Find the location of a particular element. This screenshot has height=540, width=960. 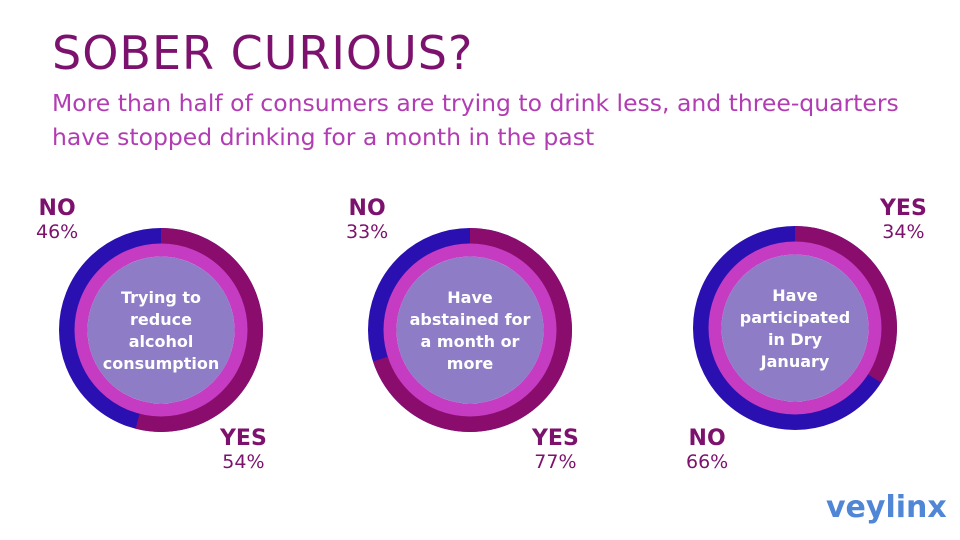

donut-1-yes-segment is located at coordinates (199, 330).